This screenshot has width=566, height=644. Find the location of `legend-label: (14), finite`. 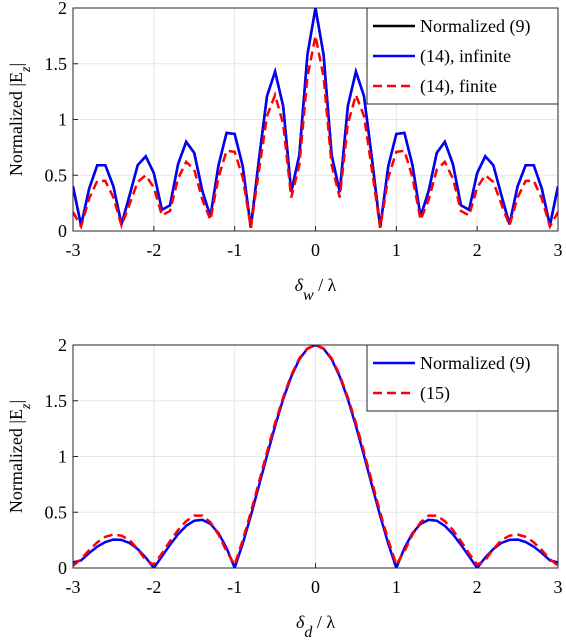

legend-label: (14), finite is located at coordinates (458, 86).